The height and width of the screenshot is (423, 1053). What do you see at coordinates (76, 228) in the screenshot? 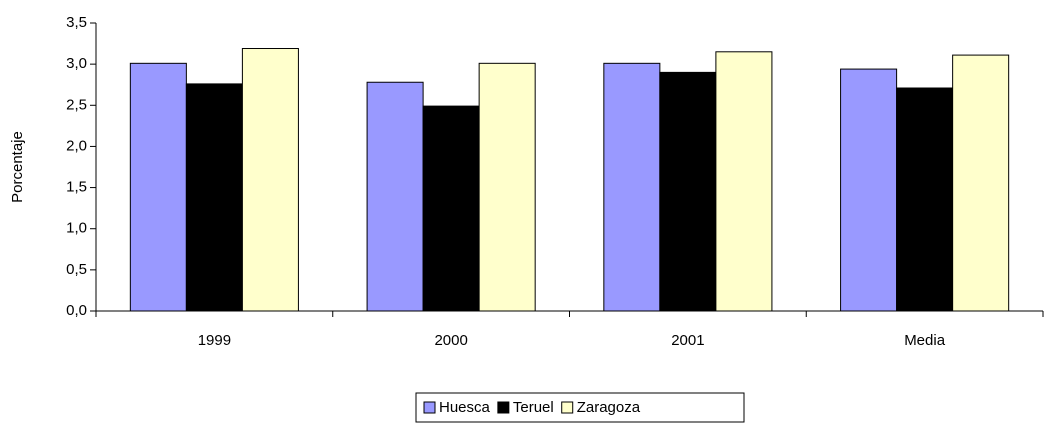
I see `y-tick-label: 1,0` at bounding box center [76, 228].